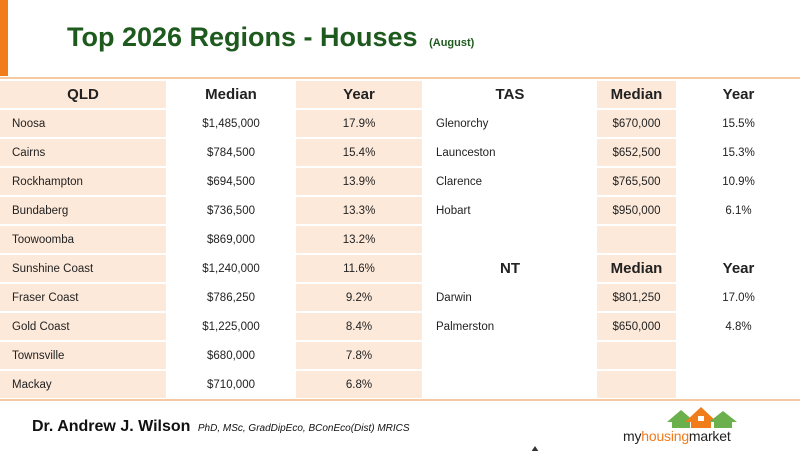 Image resolution: width=800 pixels, height=451 pixels. I want to click on houses-icon, so click(702, 417).